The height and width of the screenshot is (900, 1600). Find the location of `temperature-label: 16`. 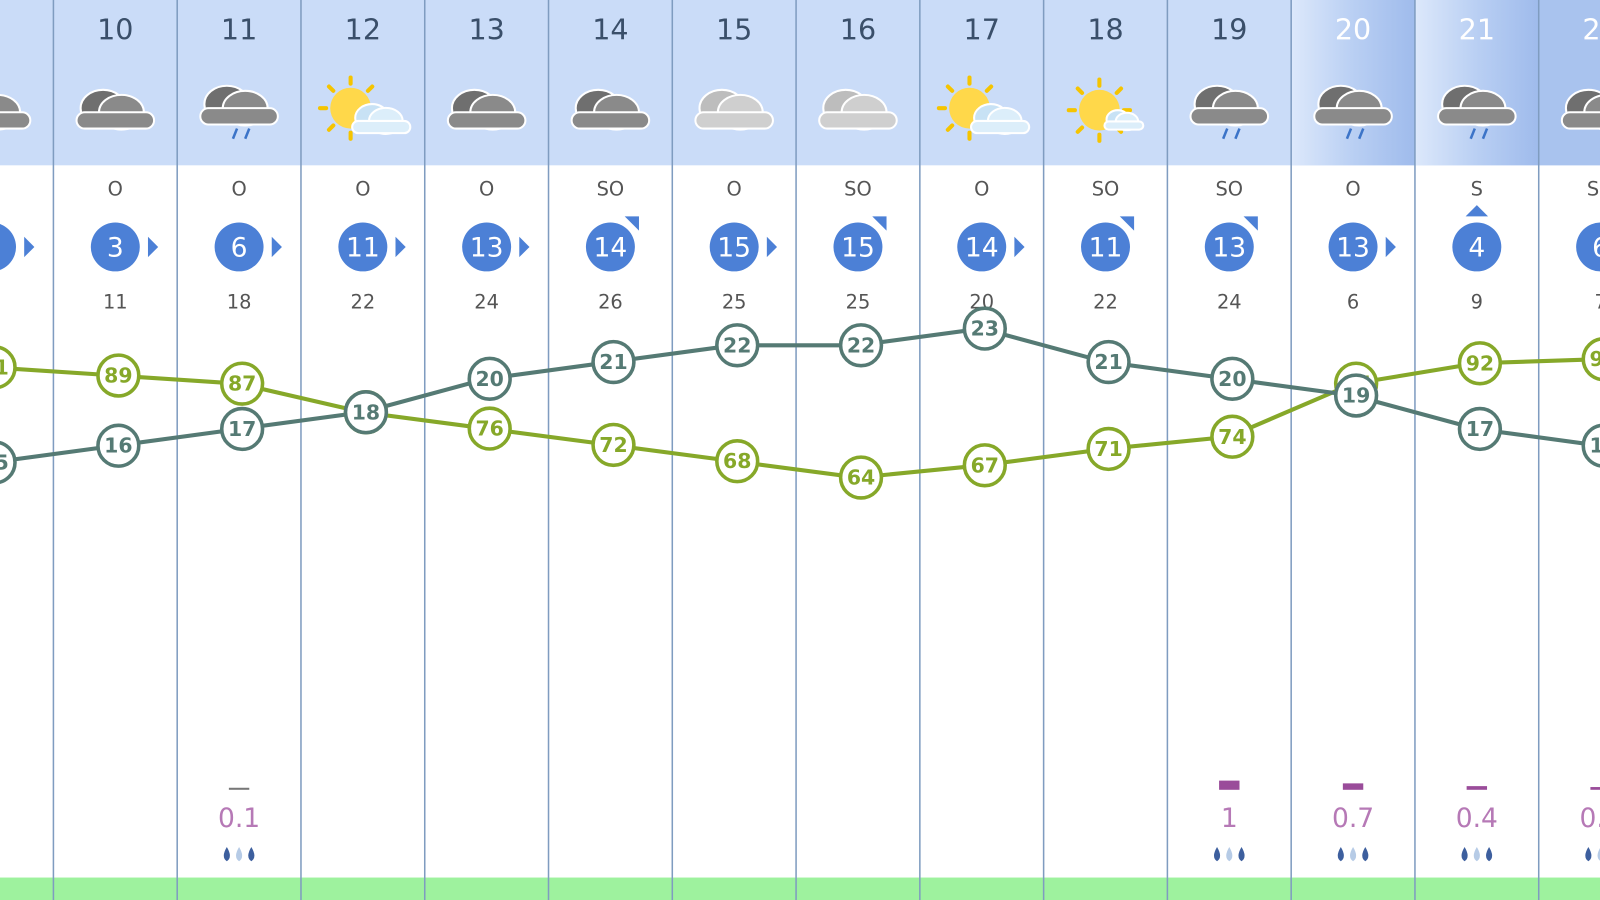

temperature-label: 16 is located at coordinates (1594, 446).